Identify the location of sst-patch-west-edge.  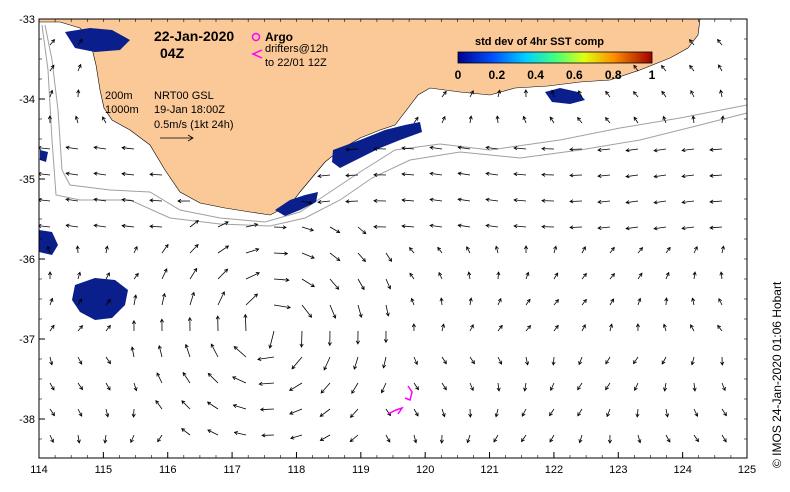
(48, 242).